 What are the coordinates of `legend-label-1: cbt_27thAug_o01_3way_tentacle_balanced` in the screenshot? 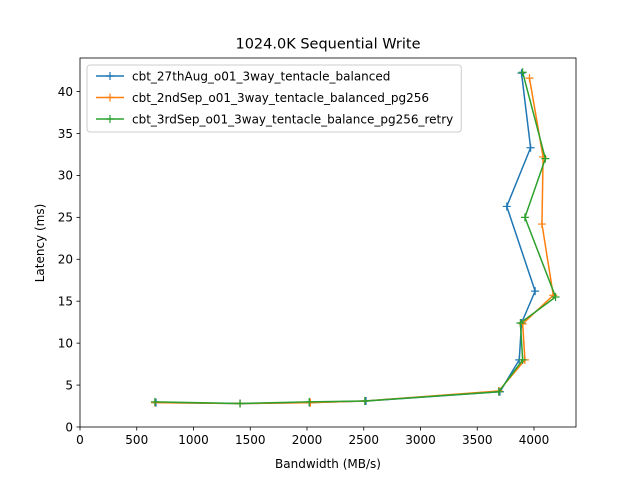 It's located at (261, 76).